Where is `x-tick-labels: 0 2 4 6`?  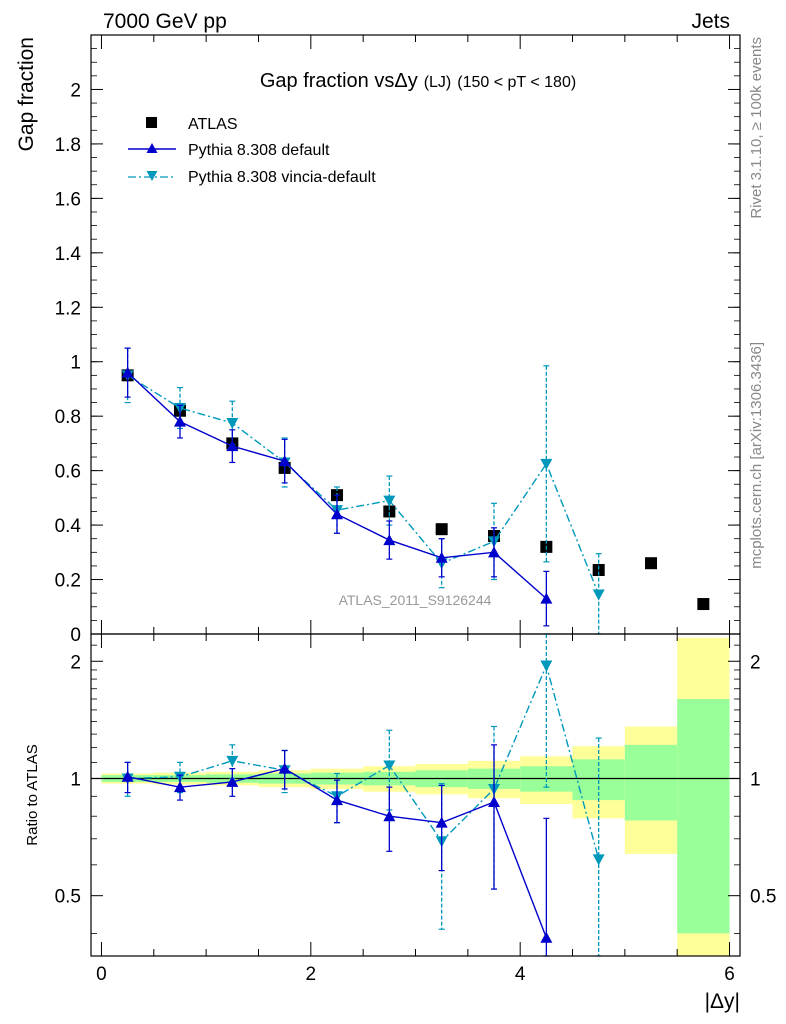
x-tick-labels: 0 2 4 6 is located at coordinates (415, 974).